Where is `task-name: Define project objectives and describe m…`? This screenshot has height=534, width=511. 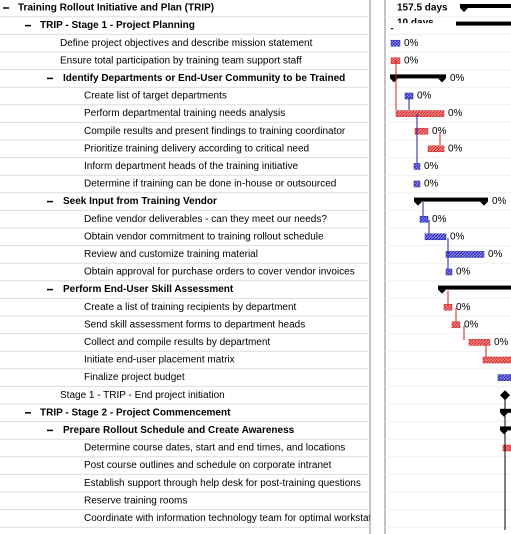 task-name: Define project objectives and describe m… is located at coordinates (186, 43).